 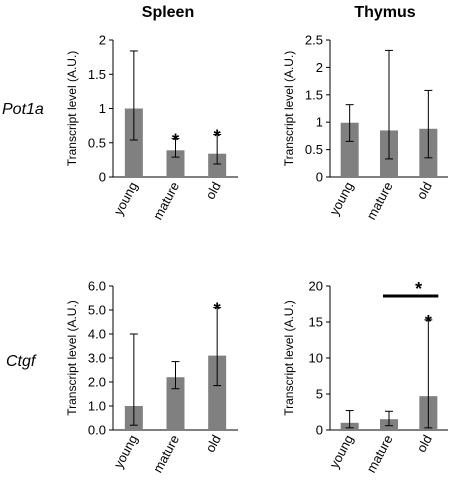 I want to click on column-title-spleen: Spleen, so click(x=168, y=12).